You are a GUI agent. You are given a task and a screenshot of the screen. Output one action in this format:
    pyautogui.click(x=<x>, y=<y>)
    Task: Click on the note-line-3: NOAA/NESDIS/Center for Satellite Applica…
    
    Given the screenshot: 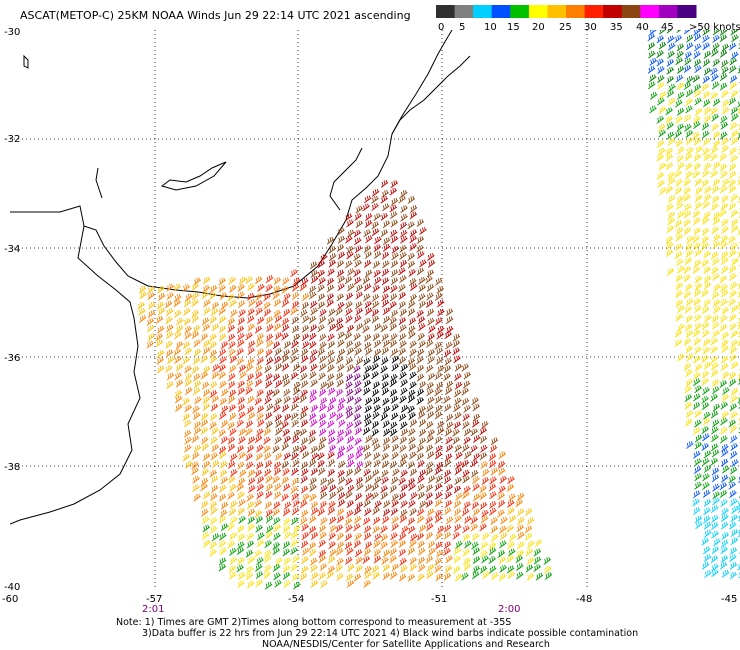 What is the action you would take?
    pyautogui.click(x=406, y=644)
    